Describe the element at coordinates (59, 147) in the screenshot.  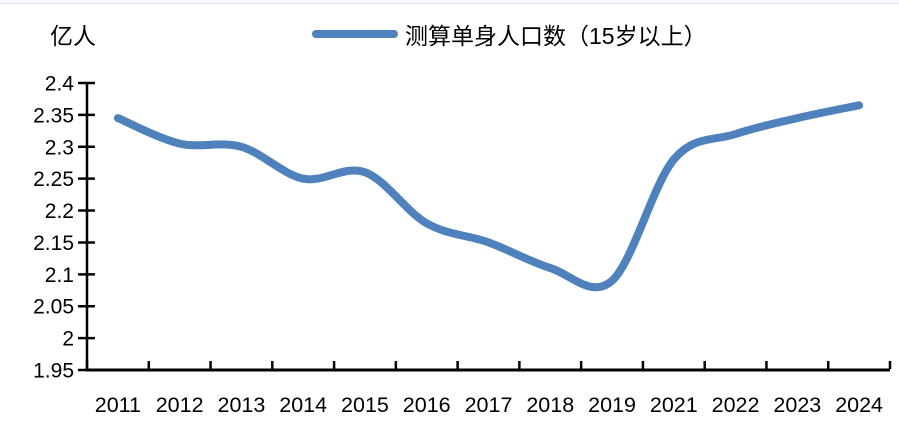
I see `y-axis-tick-label: 2.3` at that location.